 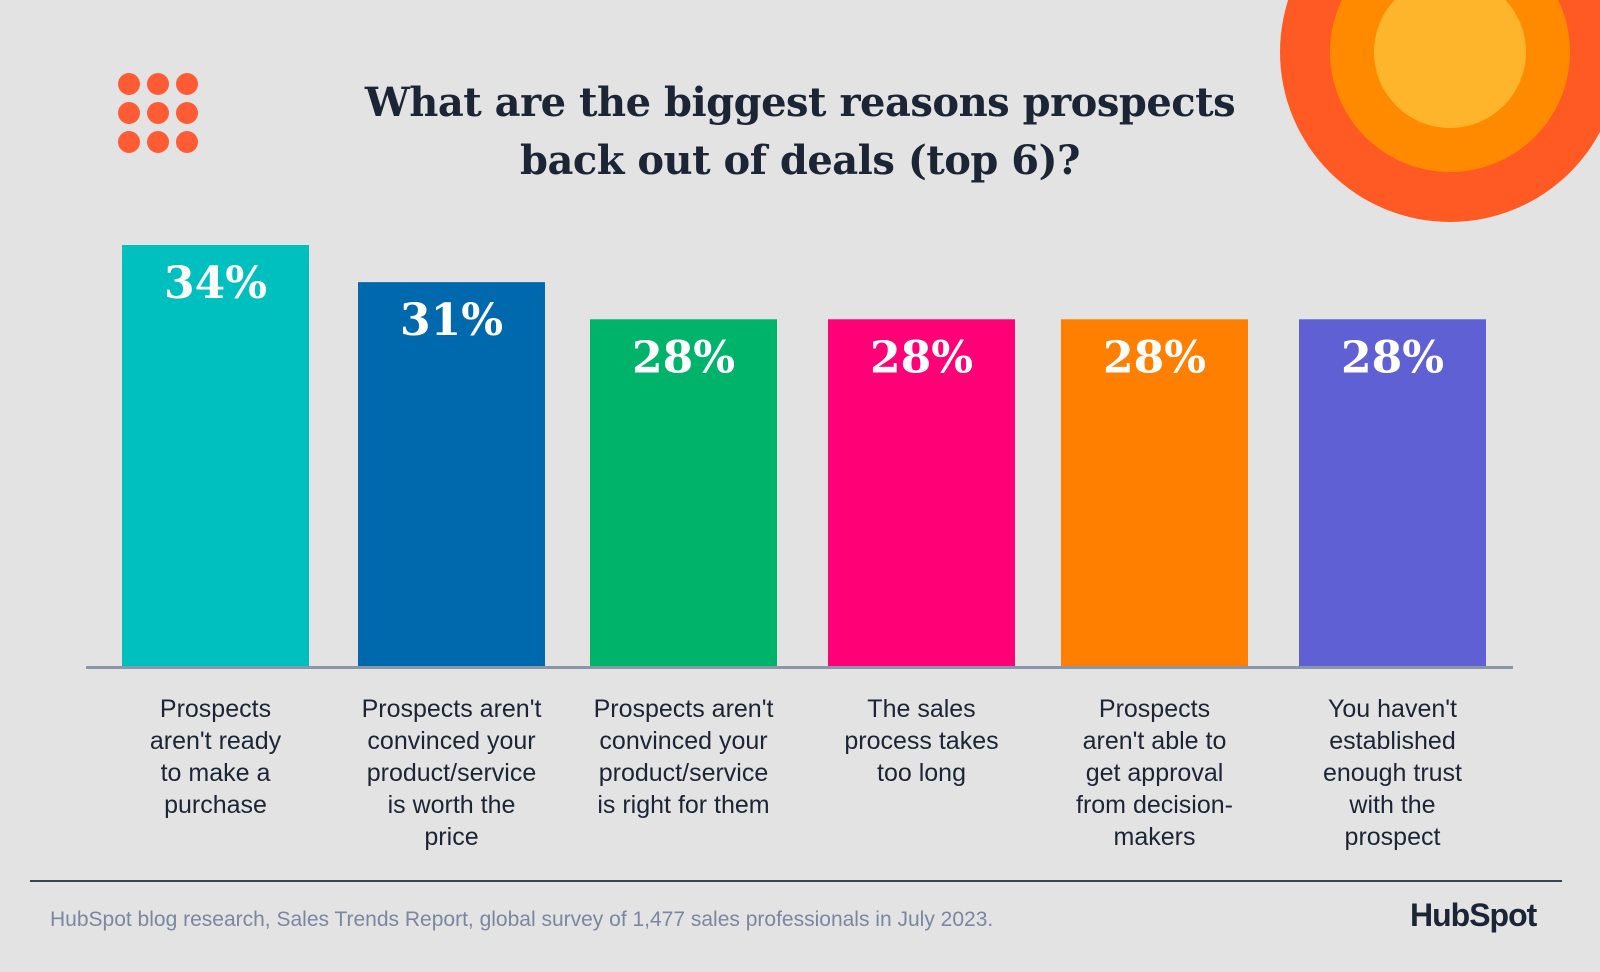 What do you see at coordinates (451, 837) in the screenshot?
I see `category-label-line: price` at bounding box center [451, 837].